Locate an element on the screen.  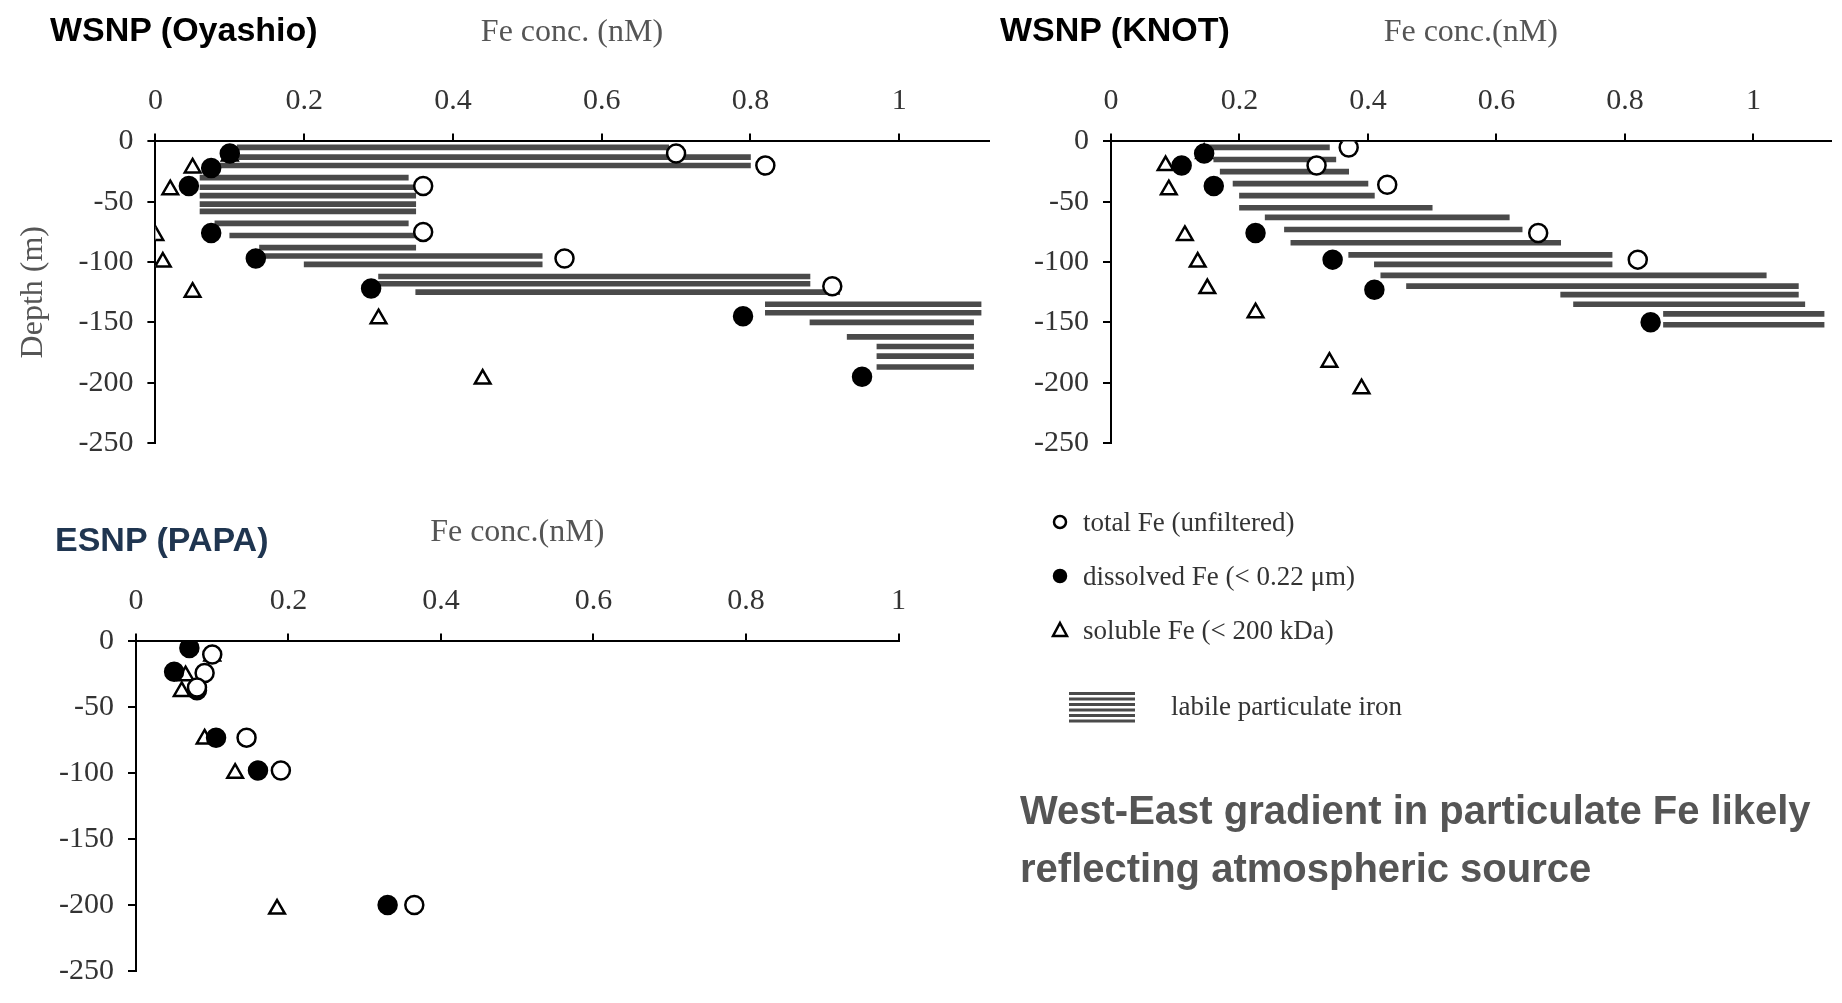
chart-title: WSNP (KNOT) is located at coordinates (1115, 29).